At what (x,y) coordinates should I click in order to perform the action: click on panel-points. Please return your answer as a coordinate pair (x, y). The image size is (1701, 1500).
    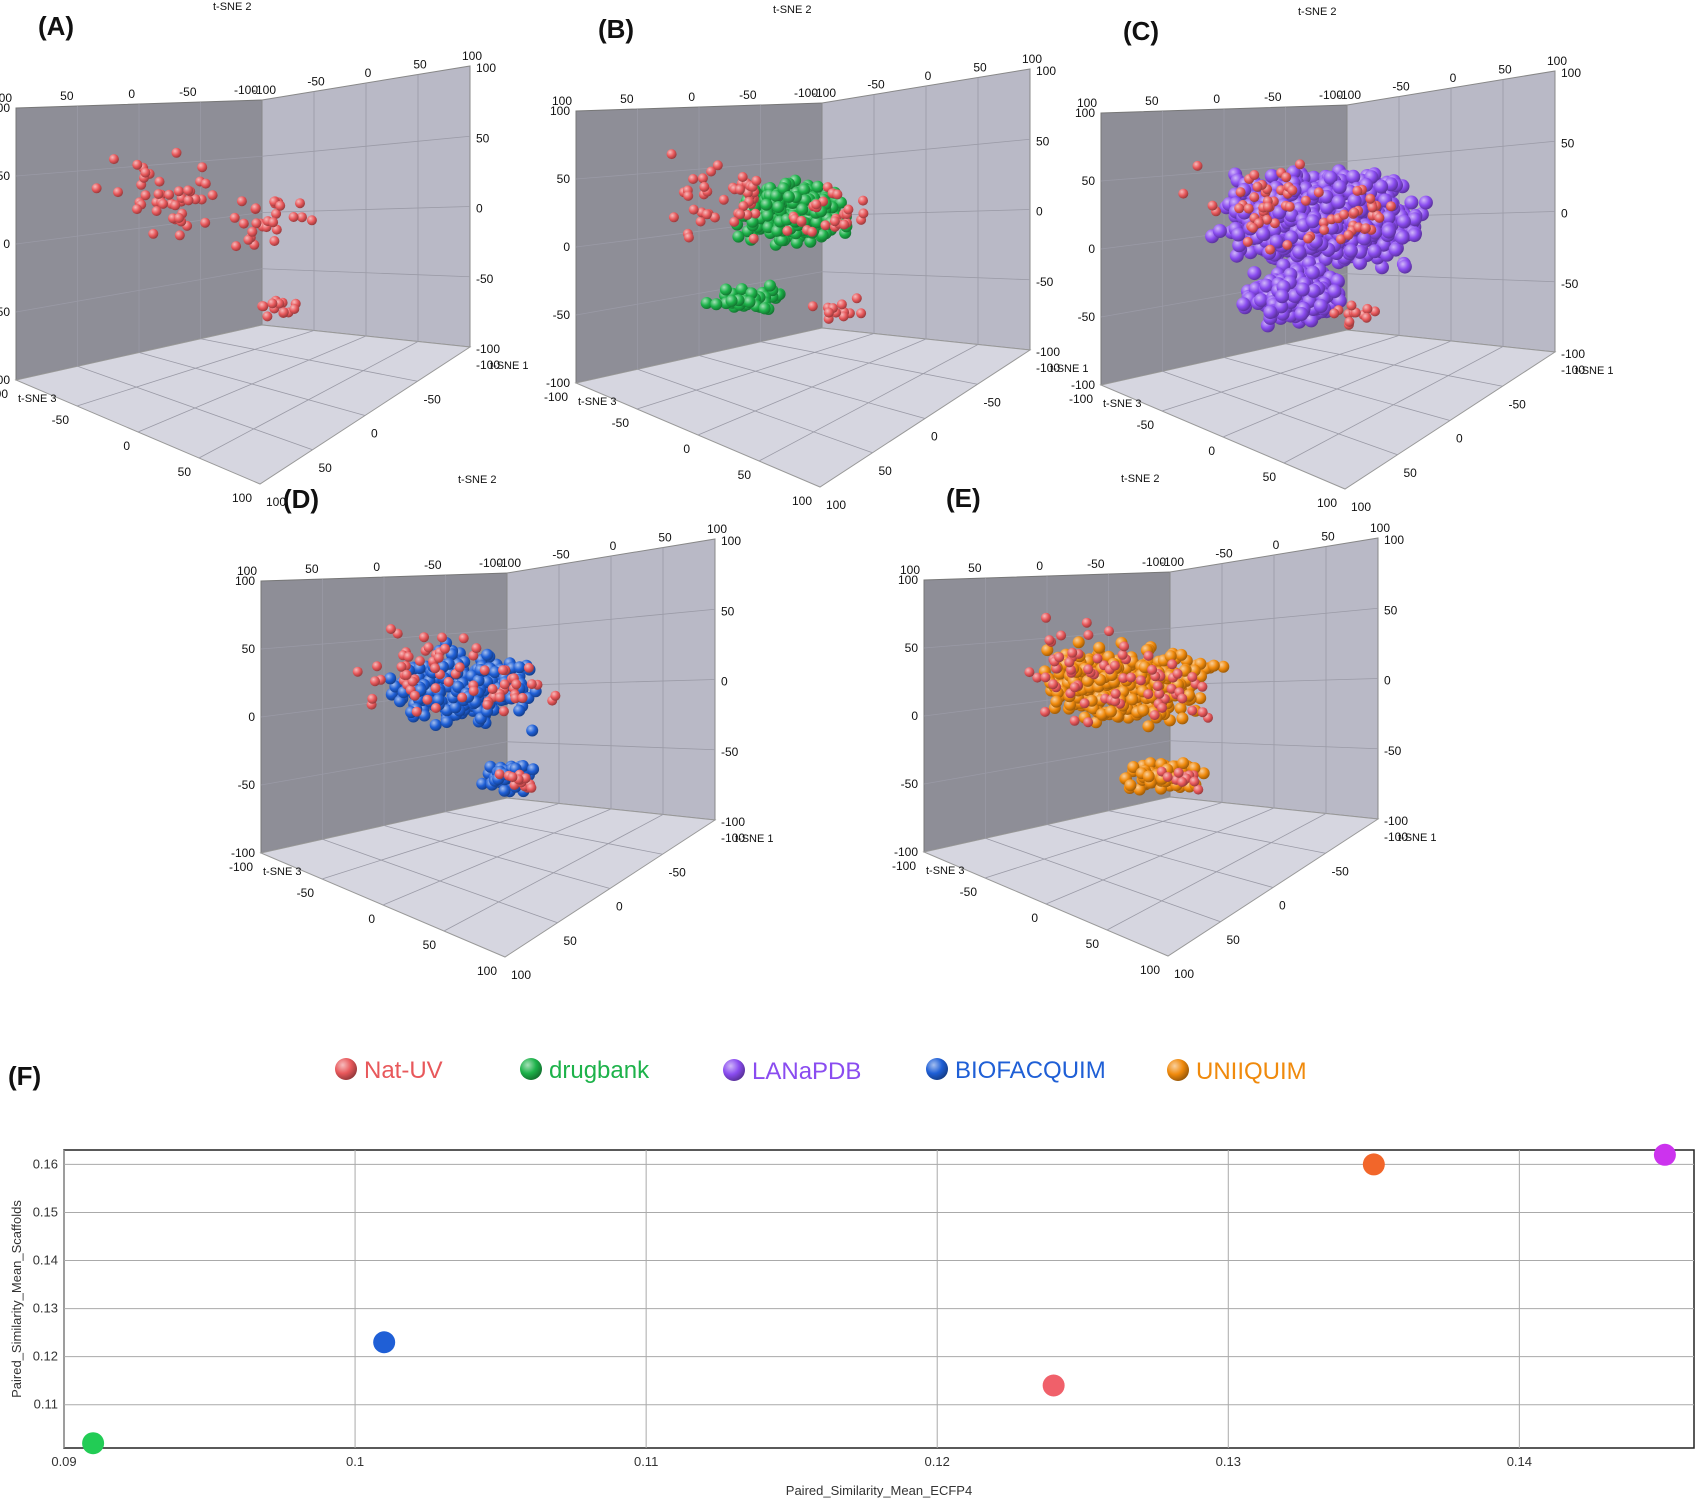
    Looking at the image, I should click on (456, 711).